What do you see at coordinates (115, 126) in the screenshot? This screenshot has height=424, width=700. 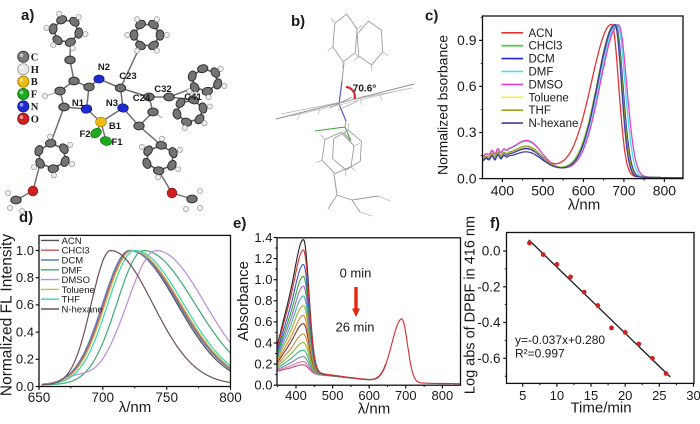 I see `svg-text: B1` at bounding box center [115, 126].